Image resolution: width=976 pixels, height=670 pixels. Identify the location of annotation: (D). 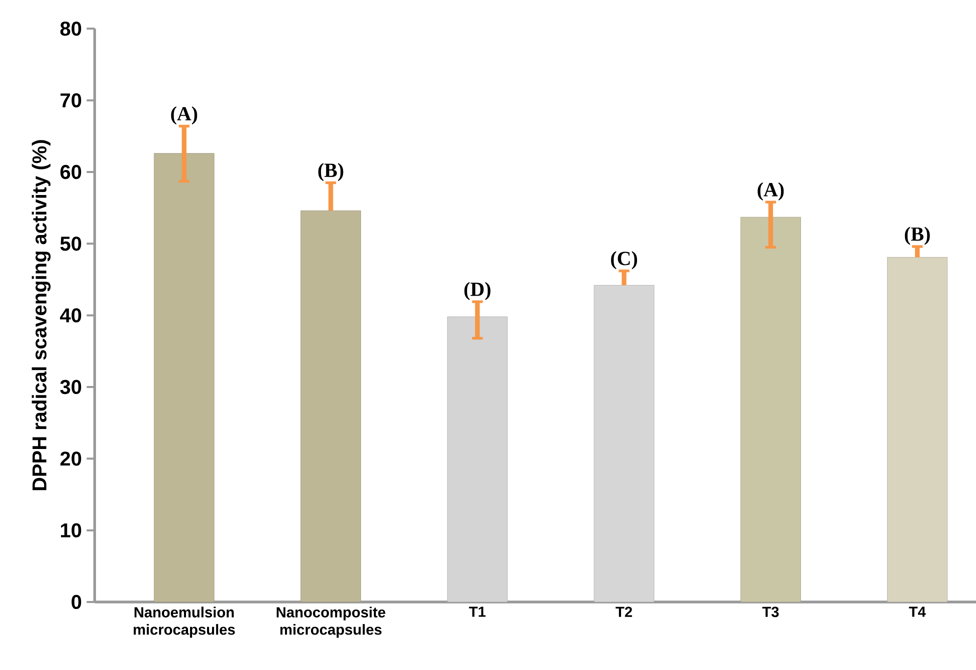
(477, 291).